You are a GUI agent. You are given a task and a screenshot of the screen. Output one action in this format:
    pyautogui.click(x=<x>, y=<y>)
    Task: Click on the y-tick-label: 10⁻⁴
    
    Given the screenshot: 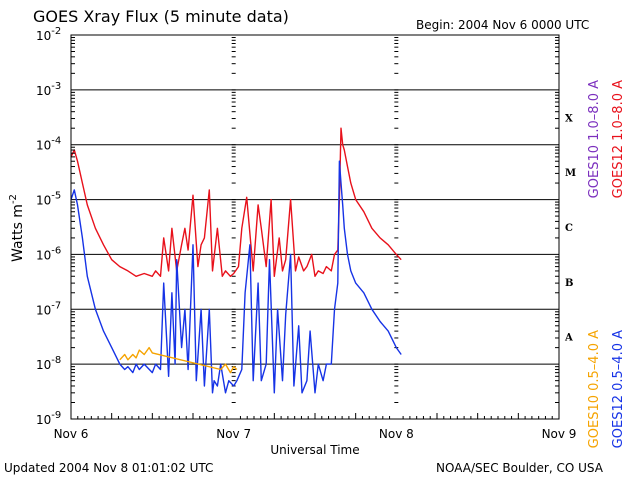 What is the action you would take?
    pyautogui.click(x=48, y=144)
    